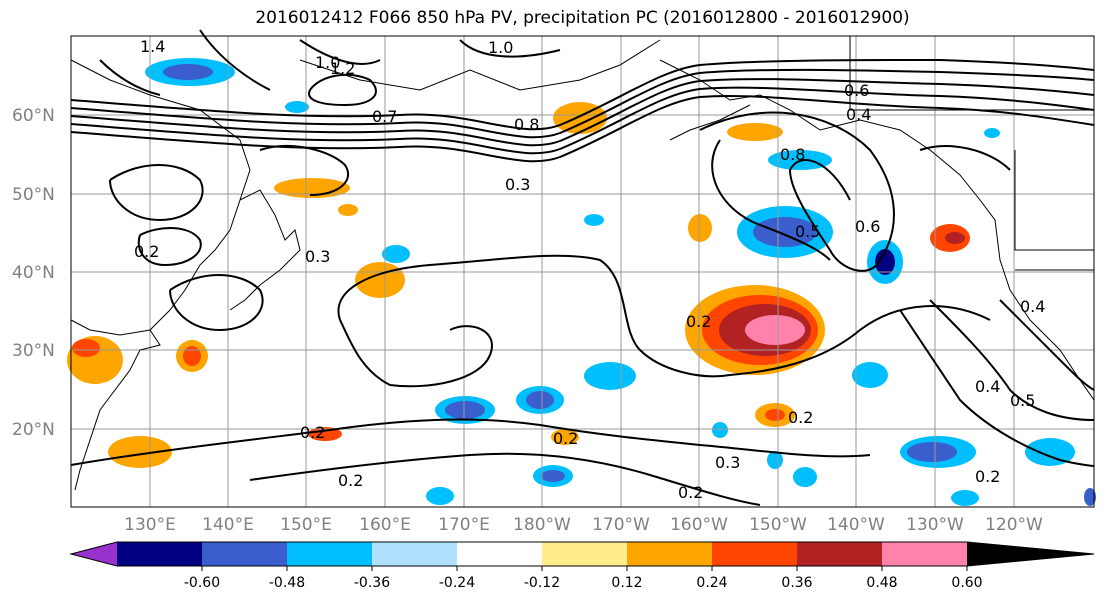 The width and height of the screenshot is (1105, 601). I want to click on colorbar-tick-label: 0.60, so click(966, 583).